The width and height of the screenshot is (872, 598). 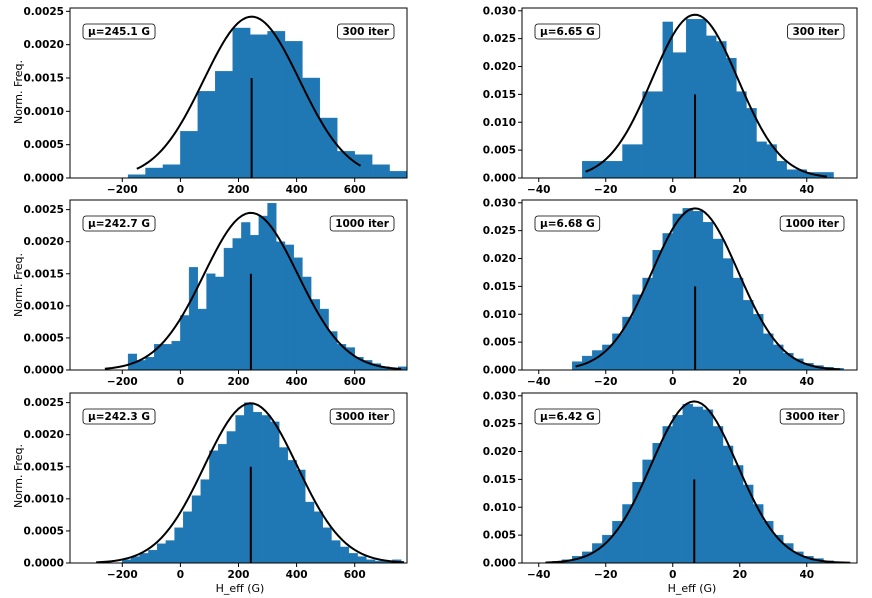 I want to click on x-tick-label: 20, so click(x=739, y=575).